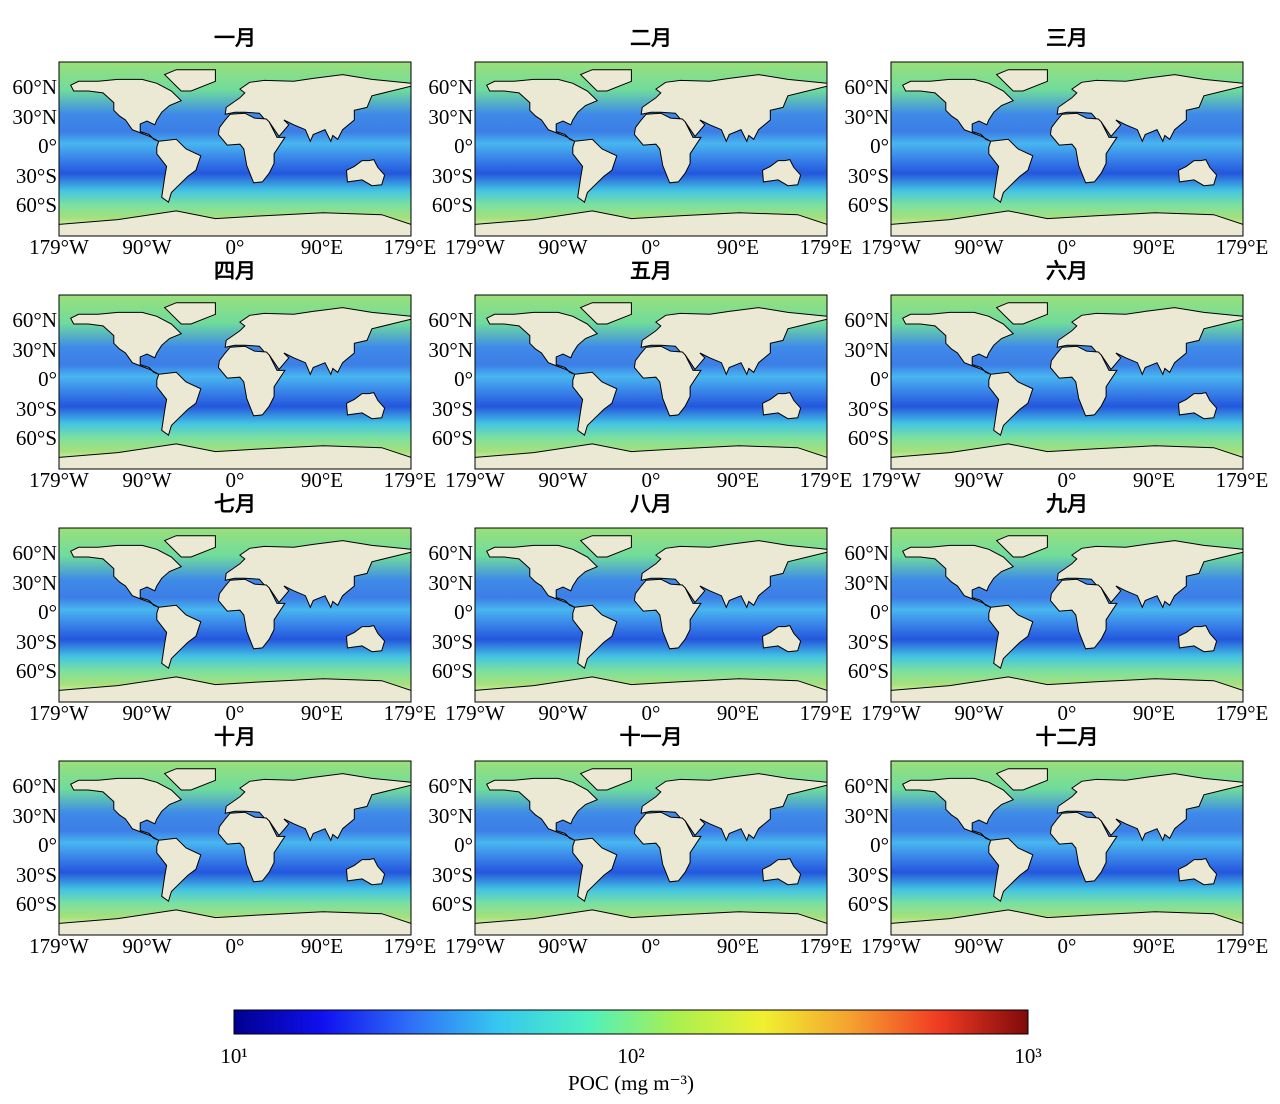 The height and width of the screenshot is (1104, 1280). What do you see at coordinates (631, 1022) in the screenshot?
I see `colorbar` at bounding box center [631, 1022].